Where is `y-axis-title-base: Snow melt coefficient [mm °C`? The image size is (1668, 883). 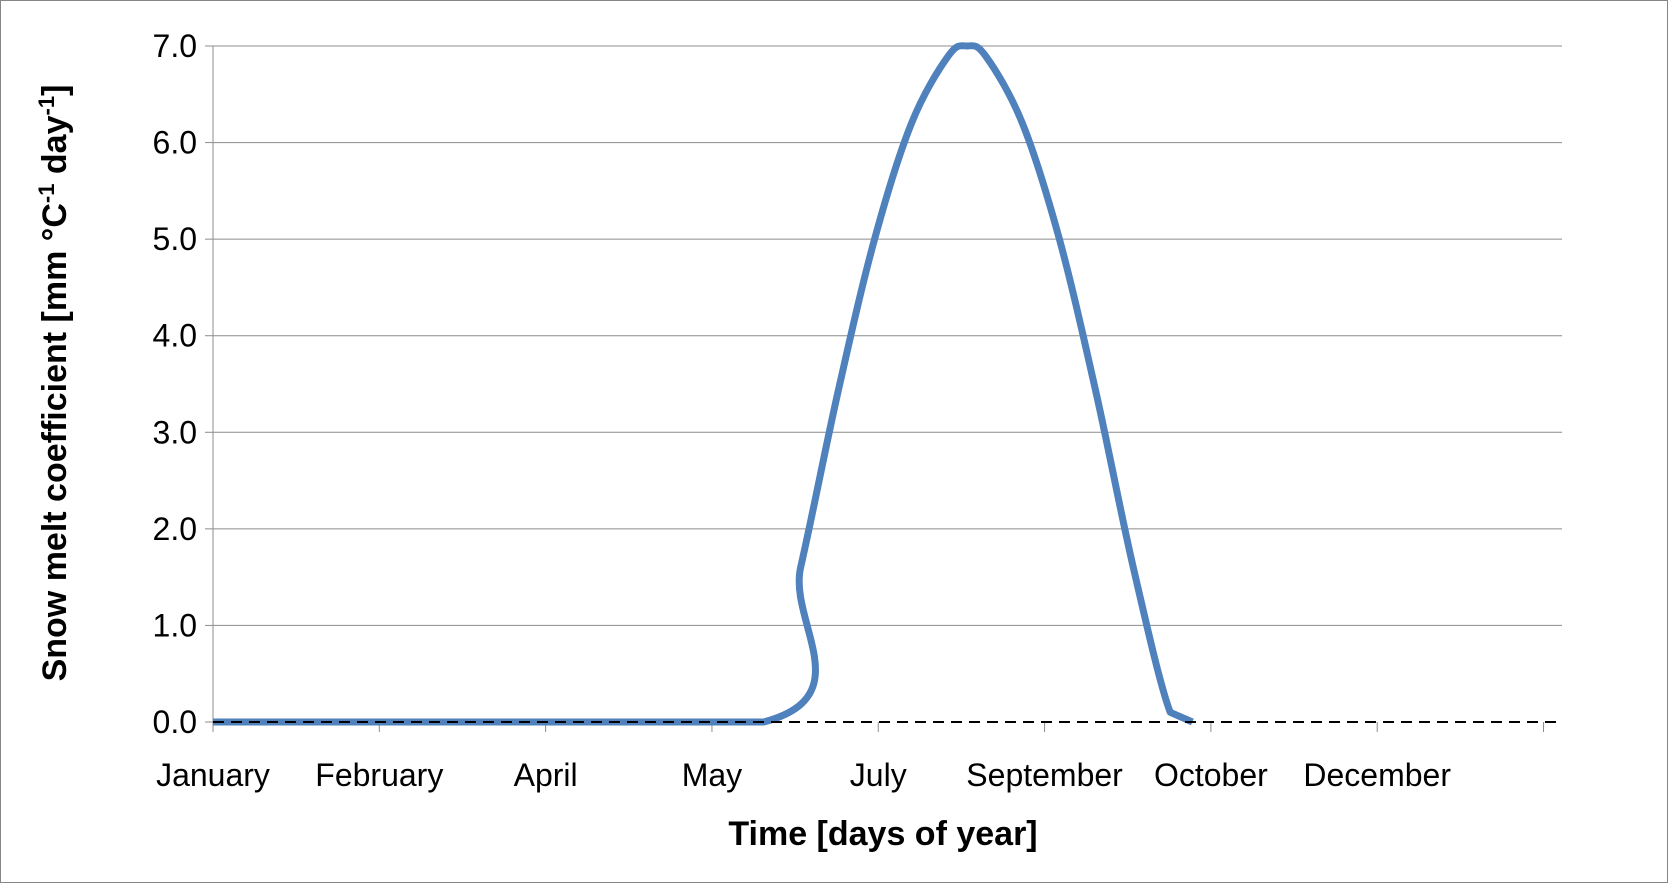 y-axis-title-base: Snow melt coefficient [mm °C is located at coordinates (55, 442).